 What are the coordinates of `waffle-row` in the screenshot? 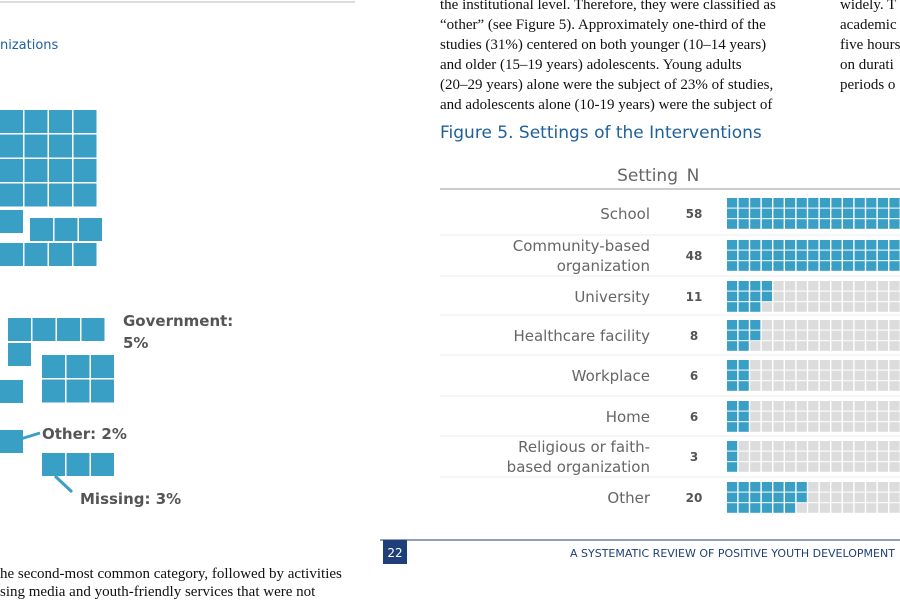 It's located at (813, 416).